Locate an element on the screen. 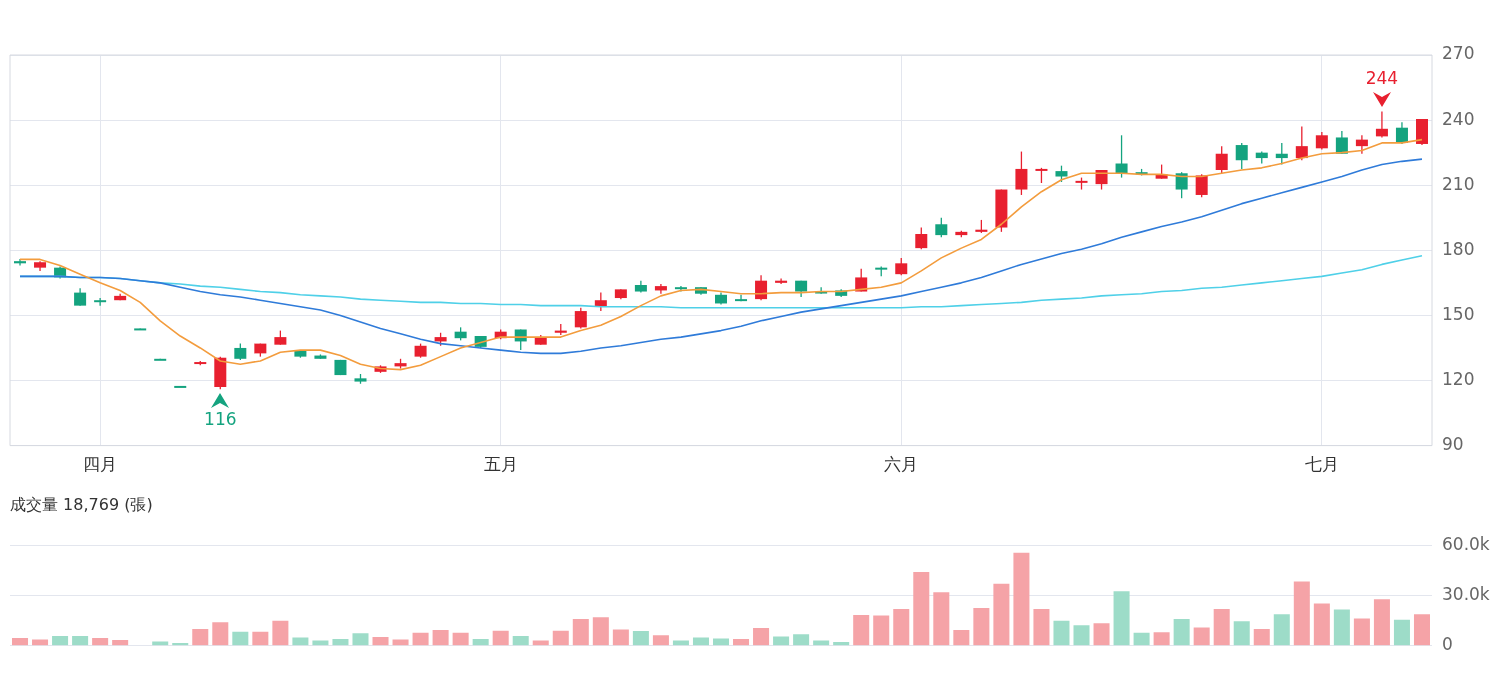  y-tick-label: 120 is located at coordinates (1458, 378).